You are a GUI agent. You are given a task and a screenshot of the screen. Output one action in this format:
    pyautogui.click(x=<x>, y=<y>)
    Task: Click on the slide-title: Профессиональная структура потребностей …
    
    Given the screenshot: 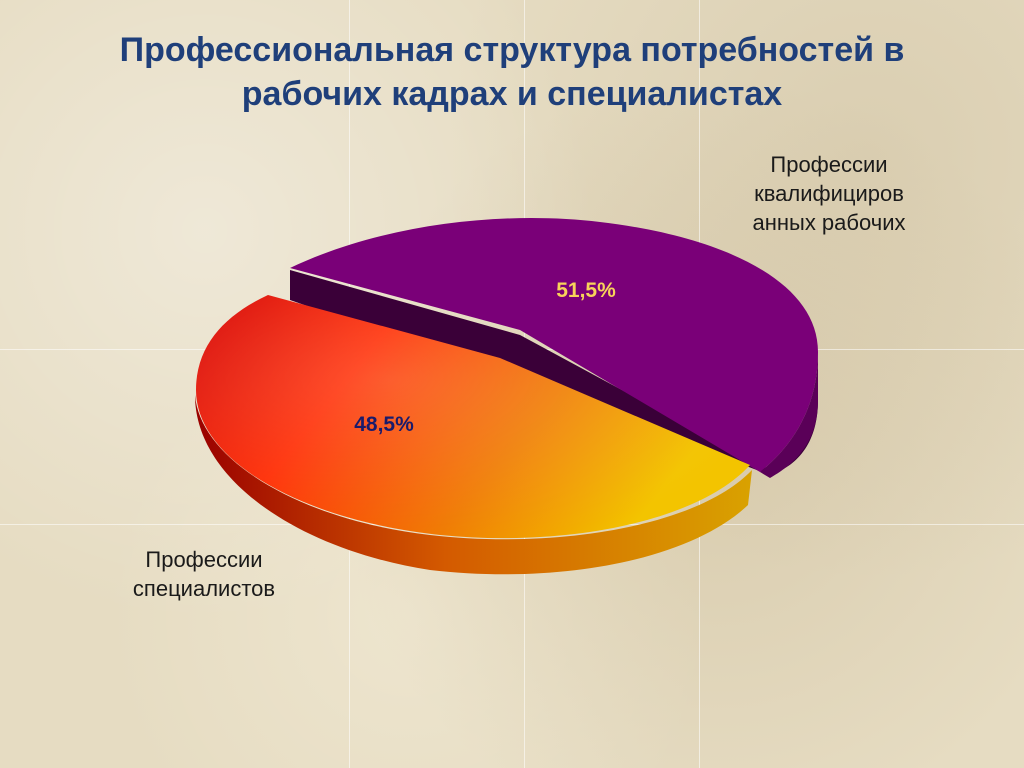 What is the action you would take?
    pyautogui.click(x=512, y=72)
    